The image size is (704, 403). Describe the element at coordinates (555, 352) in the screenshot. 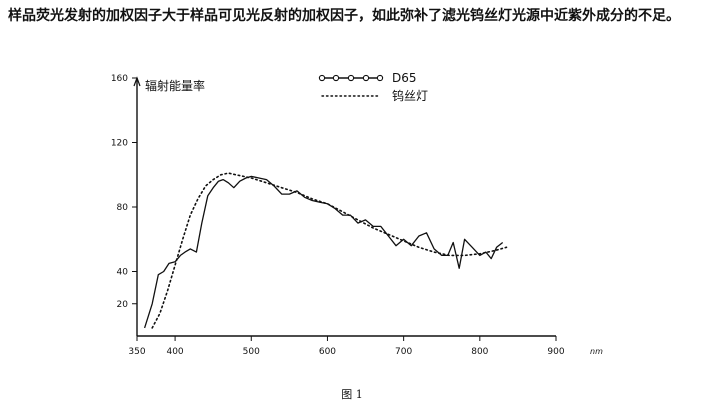

I see `x-tick-label: 900` at that location.